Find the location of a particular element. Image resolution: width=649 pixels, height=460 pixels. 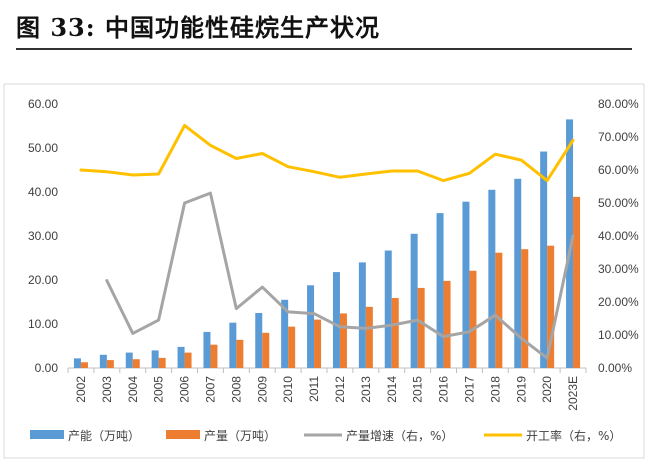

right-axis-tick-label: 40.00% is located at coordinates (618, 236).